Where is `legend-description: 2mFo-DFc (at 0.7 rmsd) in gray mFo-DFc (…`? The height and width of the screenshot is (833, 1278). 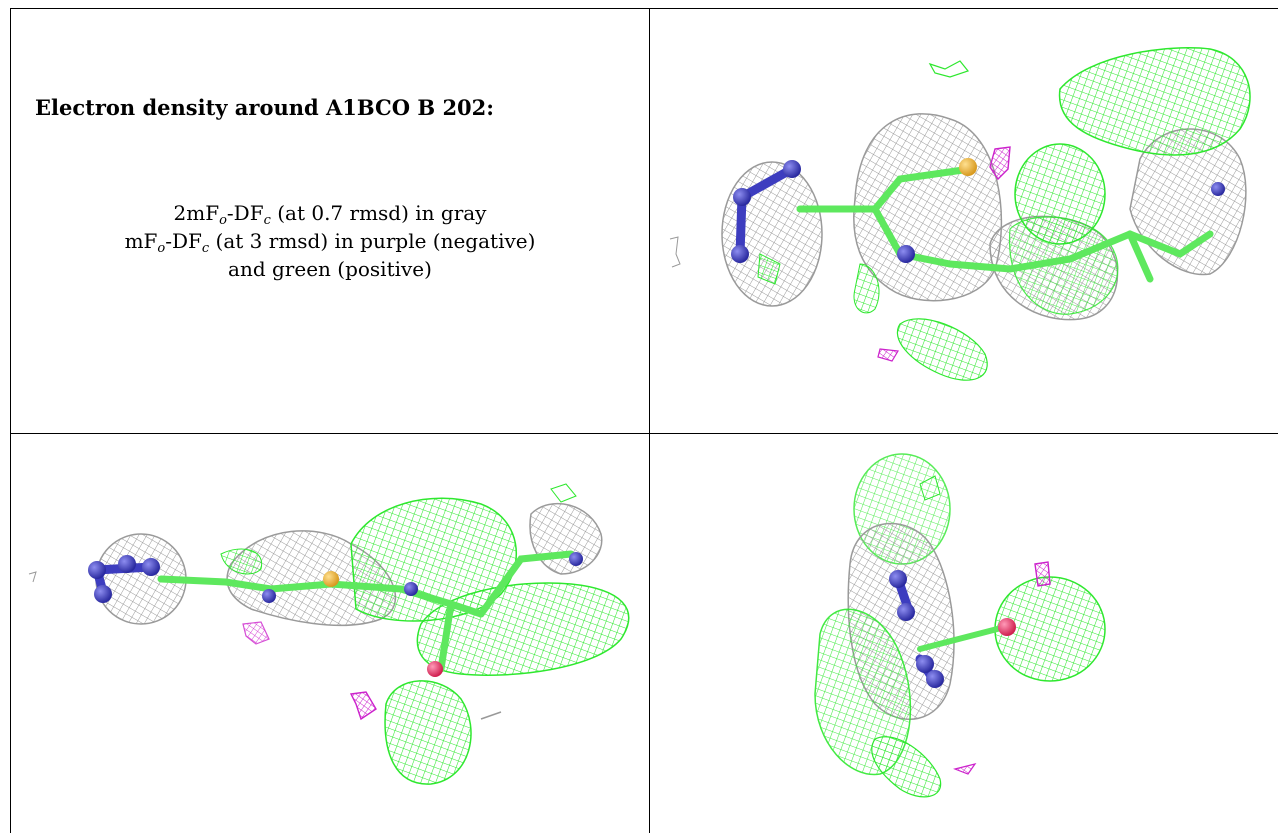
legend-description: 2mFo-DFc (at 0.7 rmsd) in gray mFo-DFc (… is located at coordinates (330, 241).